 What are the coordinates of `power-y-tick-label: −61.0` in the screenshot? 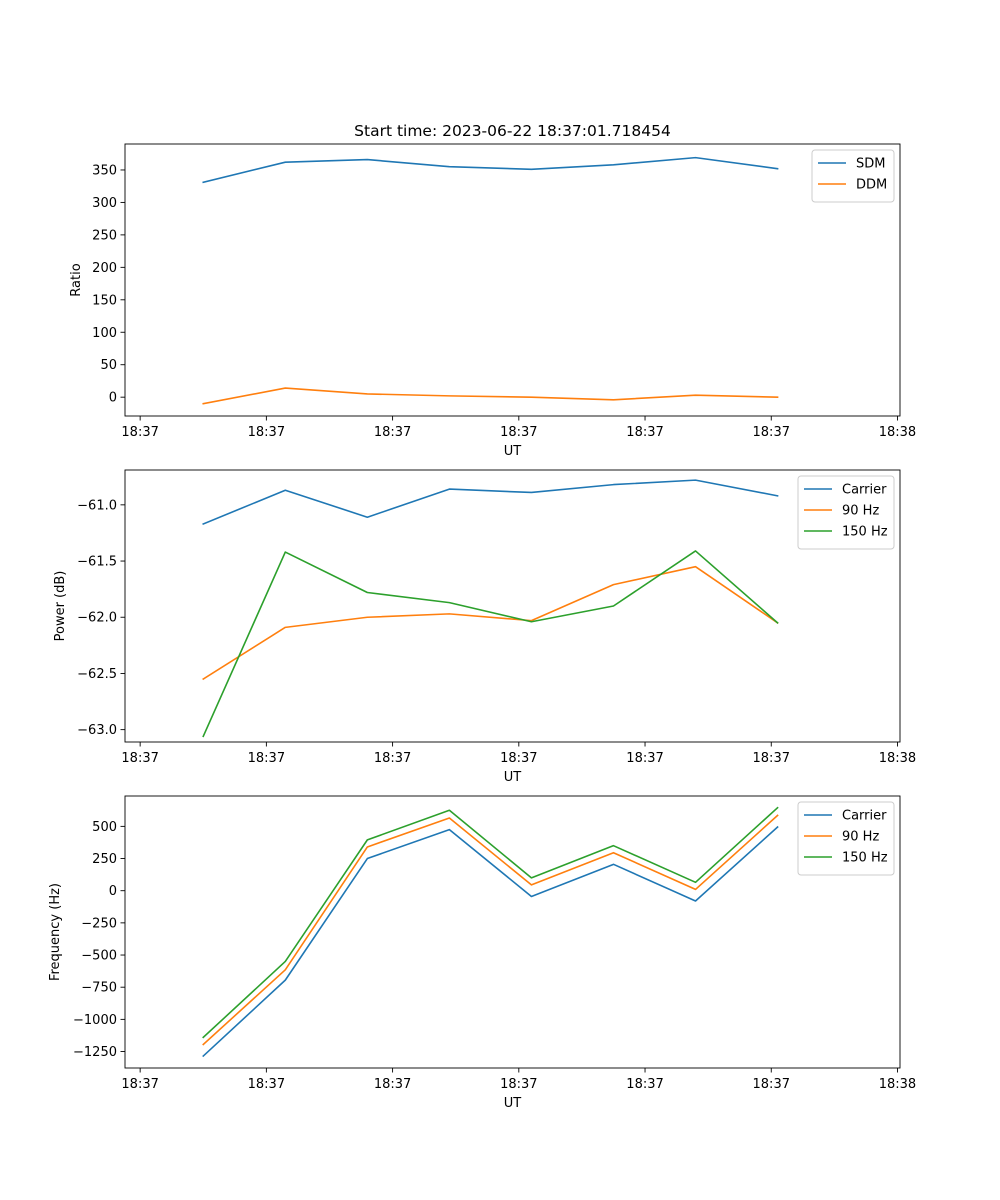 It's located at (97, 505).